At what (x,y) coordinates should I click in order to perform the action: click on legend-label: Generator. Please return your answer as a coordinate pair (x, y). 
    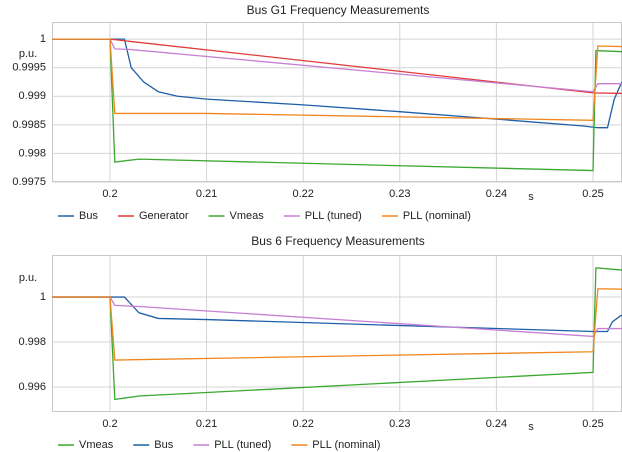
    Looking at the image, I should click on (164, 216).